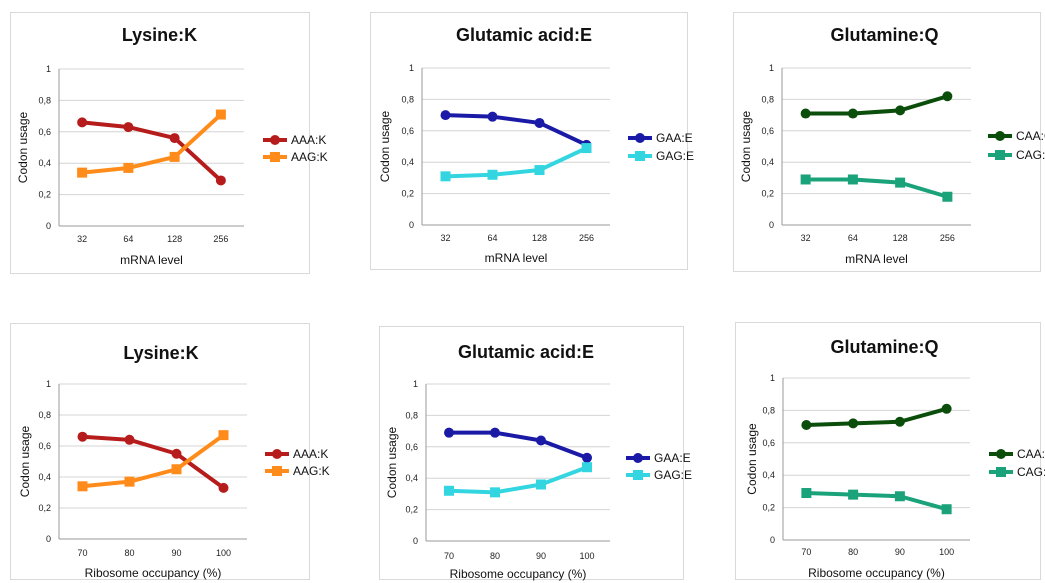  Describe the element at coordinates (516, 258) in the screenshot. I see `x-axis-label: mRNA level` at that location.